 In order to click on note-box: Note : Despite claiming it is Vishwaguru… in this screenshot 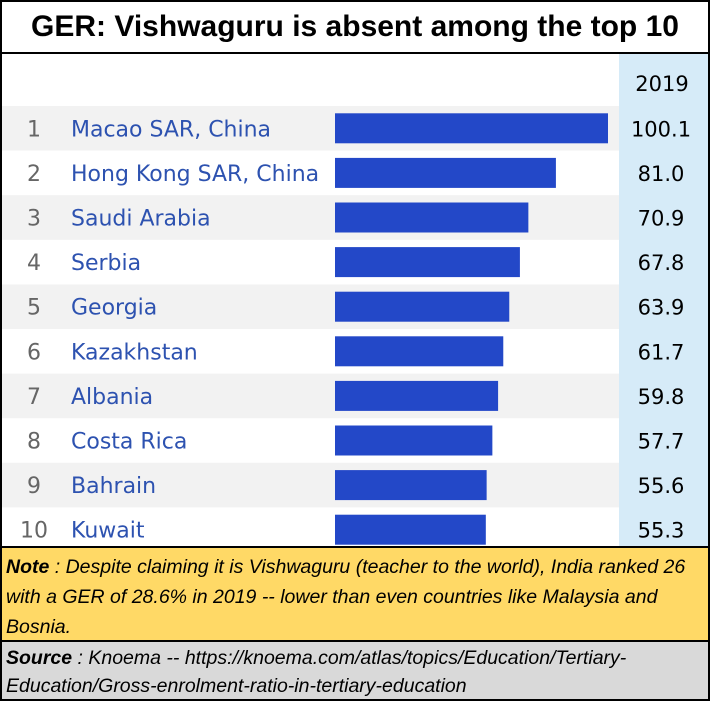, I will do `click(355, 593)`.